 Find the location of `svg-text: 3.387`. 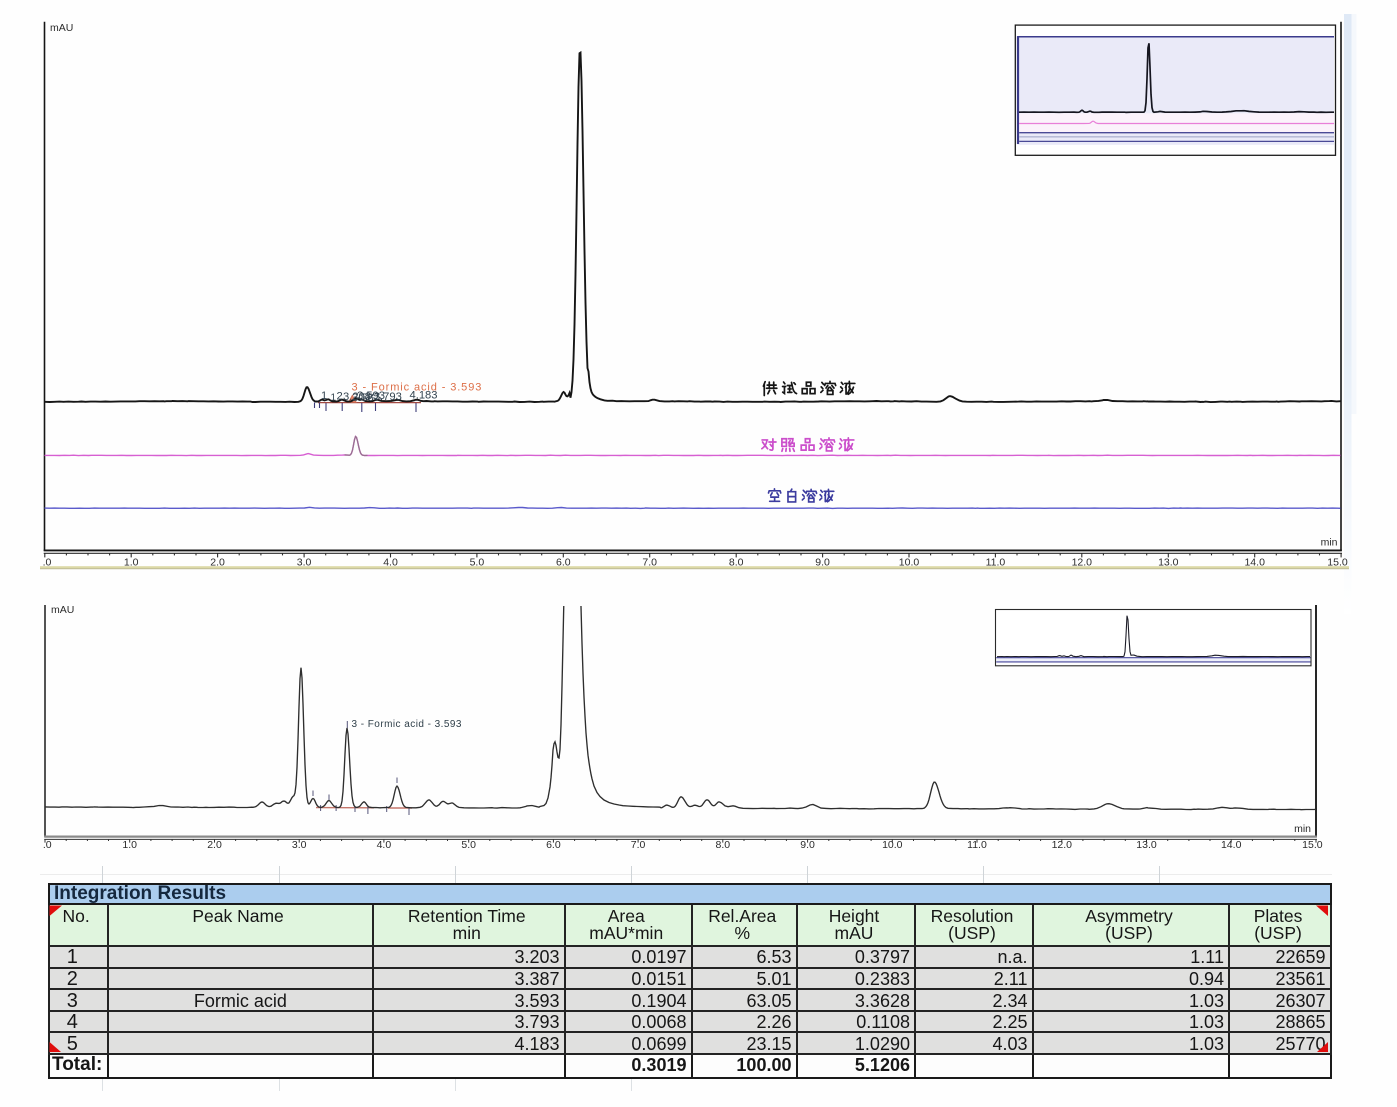

svg-text: 3.387 is located at coordinates (366, 398).